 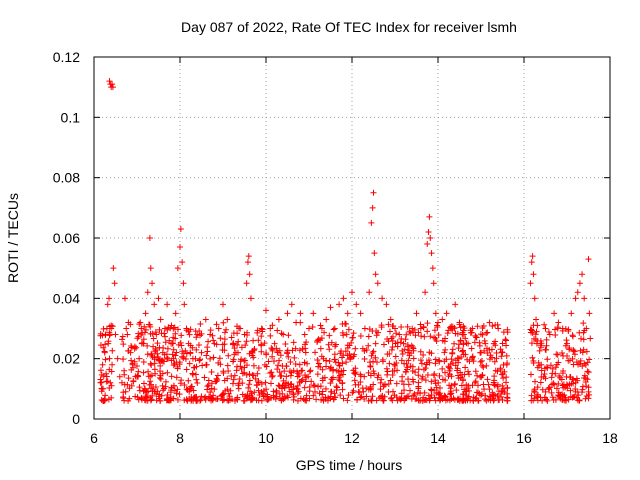 I want to click on y-tick-label: 0.08, so click(x=66, y=178).